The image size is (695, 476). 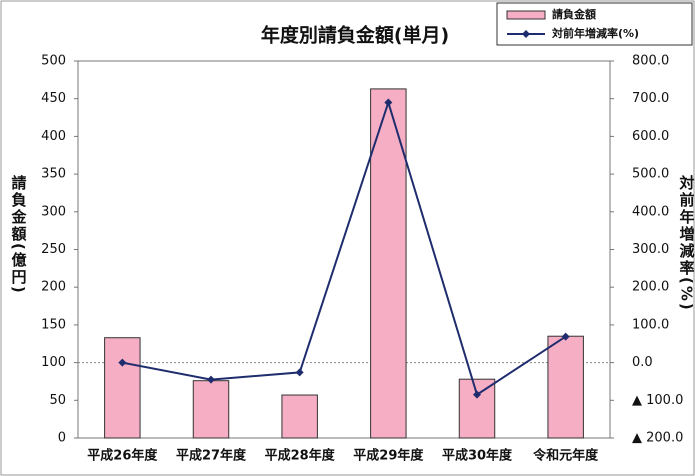 I want to click on legend-marker, so click(x=526, y=34).